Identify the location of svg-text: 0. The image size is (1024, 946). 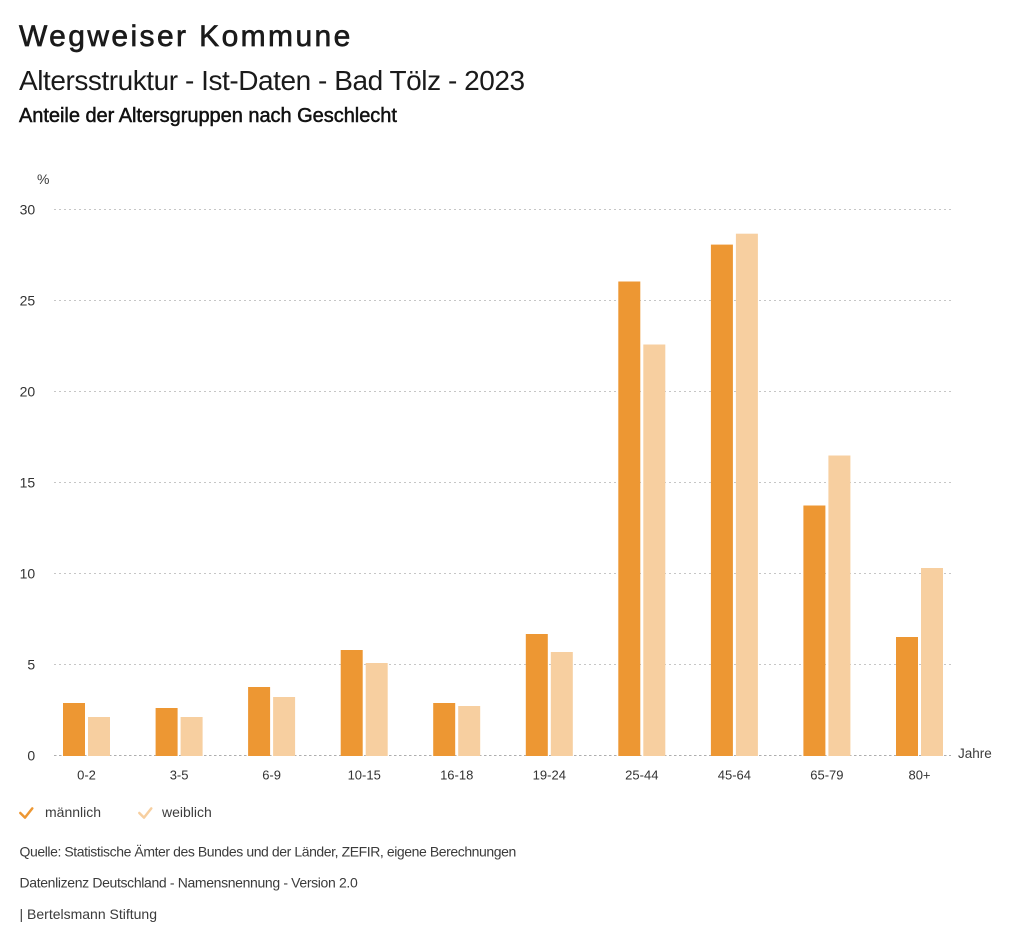
(31, 756).